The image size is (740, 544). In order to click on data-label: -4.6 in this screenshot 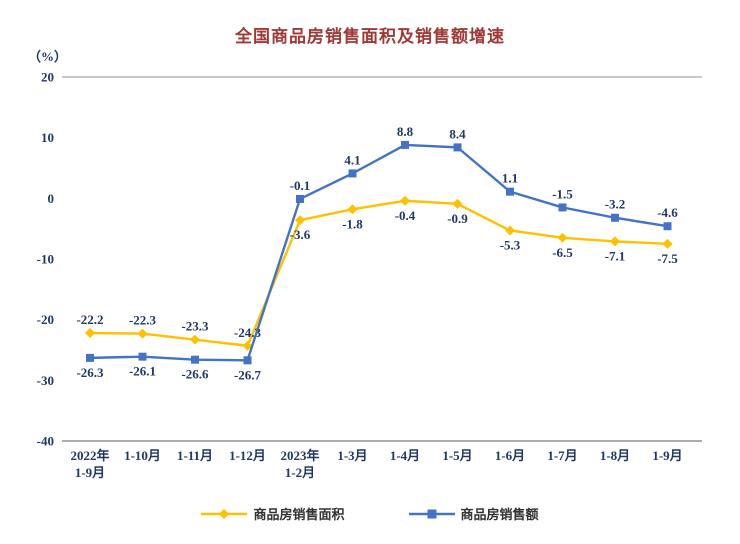, I will do `click(667, 212)`.